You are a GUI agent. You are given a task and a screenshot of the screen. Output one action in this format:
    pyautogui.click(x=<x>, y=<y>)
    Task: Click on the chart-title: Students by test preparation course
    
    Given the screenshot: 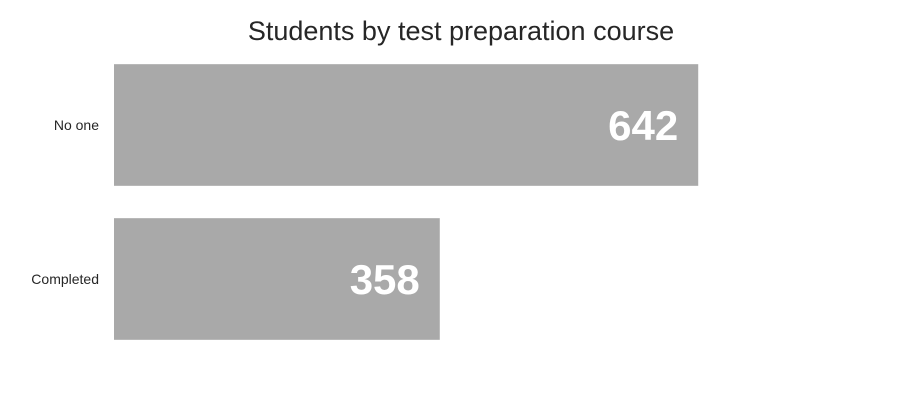 What is the action you would take?
    pyautogui.click(x=461, y=31)
    